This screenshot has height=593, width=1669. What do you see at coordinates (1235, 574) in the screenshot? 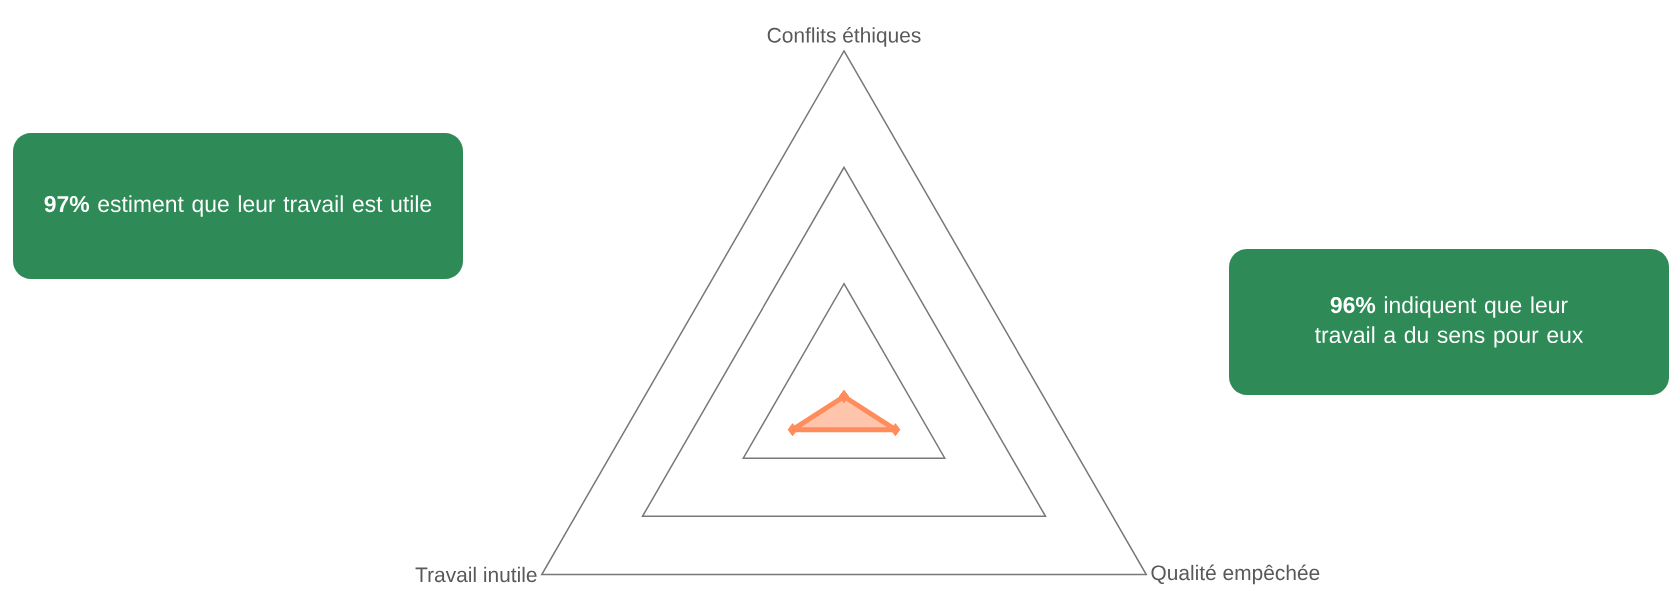
I see `spoke-label: Qualité empêchée` at bounding box center [1235, 574].